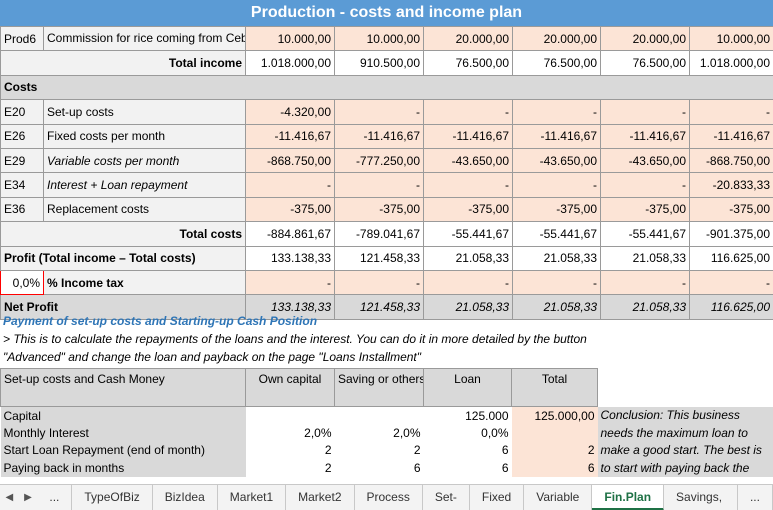  What do you see at coordinates (417, 450) in the screenshot?
I see `saving-cell: 2` at bounding box center [417, 450].